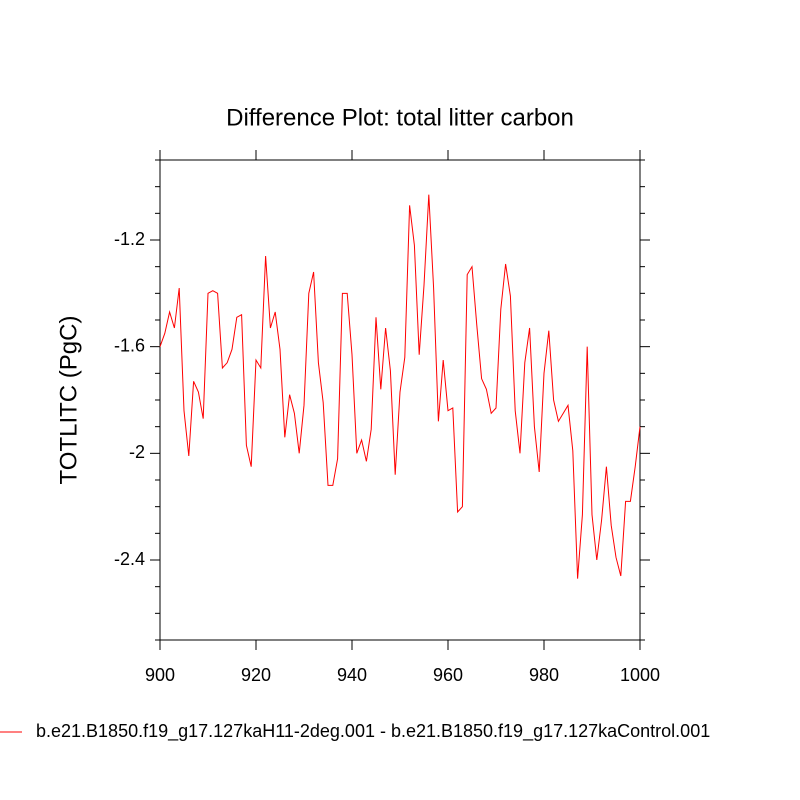 The height and width of the screenshot is (800, 800). I want to click on x-tick-label: 920, so click(256, 675).